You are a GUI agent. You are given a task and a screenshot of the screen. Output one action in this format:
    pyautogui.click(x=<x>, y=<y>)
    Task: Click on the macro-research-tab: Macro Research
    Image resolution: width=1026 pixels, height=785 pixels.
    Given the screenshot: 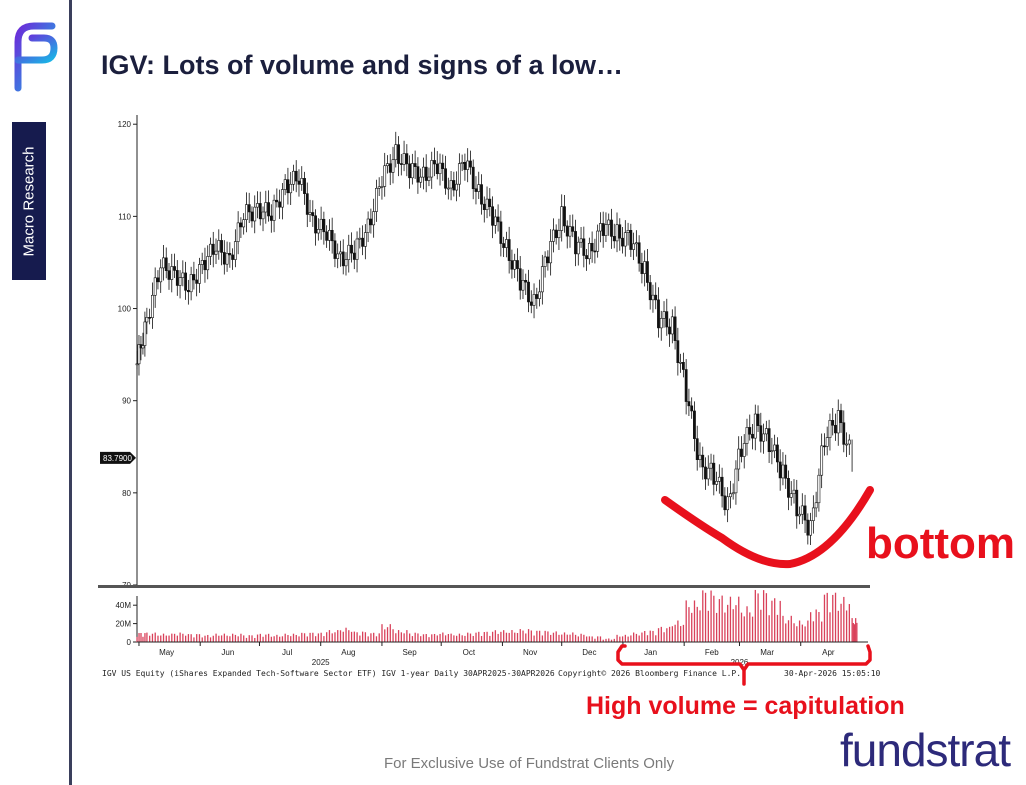 What is the action you would take?
    pyautogui.click(x=29, y=201)
    